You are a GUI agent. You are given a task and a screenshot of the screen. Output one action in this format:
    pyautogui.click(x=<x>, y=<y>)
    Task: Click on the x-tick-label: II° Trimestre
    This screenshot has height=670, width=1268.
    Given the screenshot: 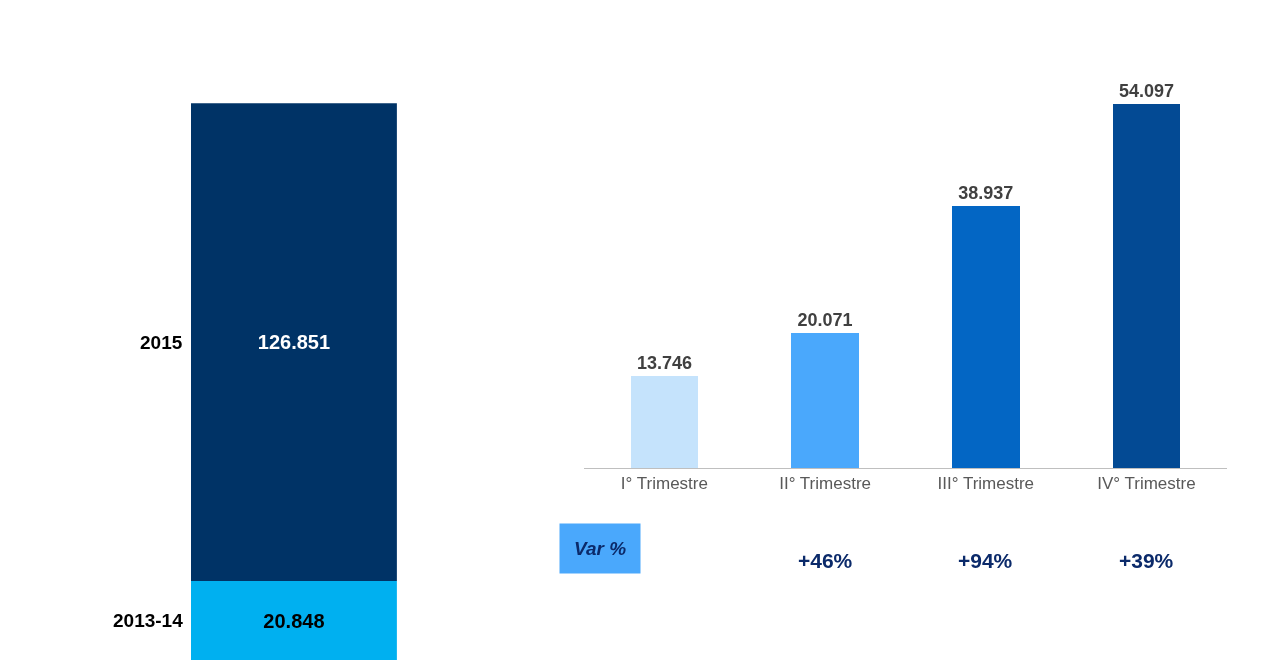 What is the action you would take?
    pyautogui.click(x=825, y=484)
    